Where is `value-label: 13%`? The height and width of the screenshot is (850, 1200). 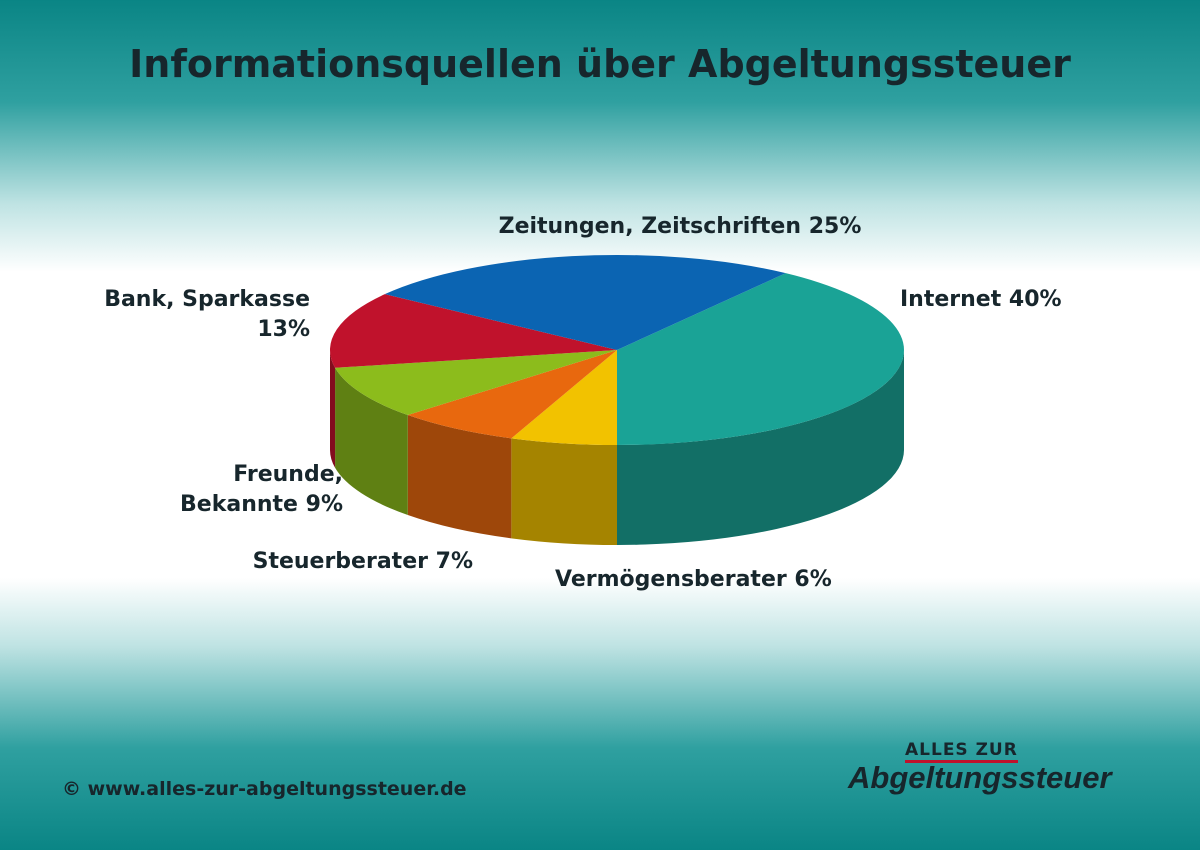
value-label: 13% is located at coordinates (283, 329).